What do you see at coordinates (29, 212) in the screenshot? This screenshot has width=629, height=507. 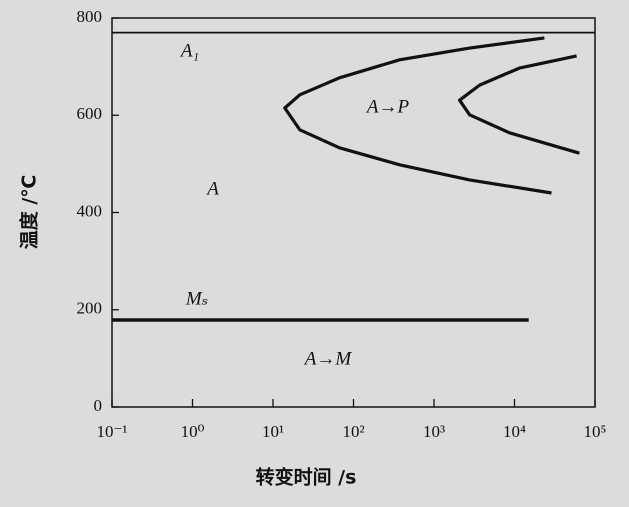 I see `y-axis-title: 温度 /℃` at bounding box center [29, 212].